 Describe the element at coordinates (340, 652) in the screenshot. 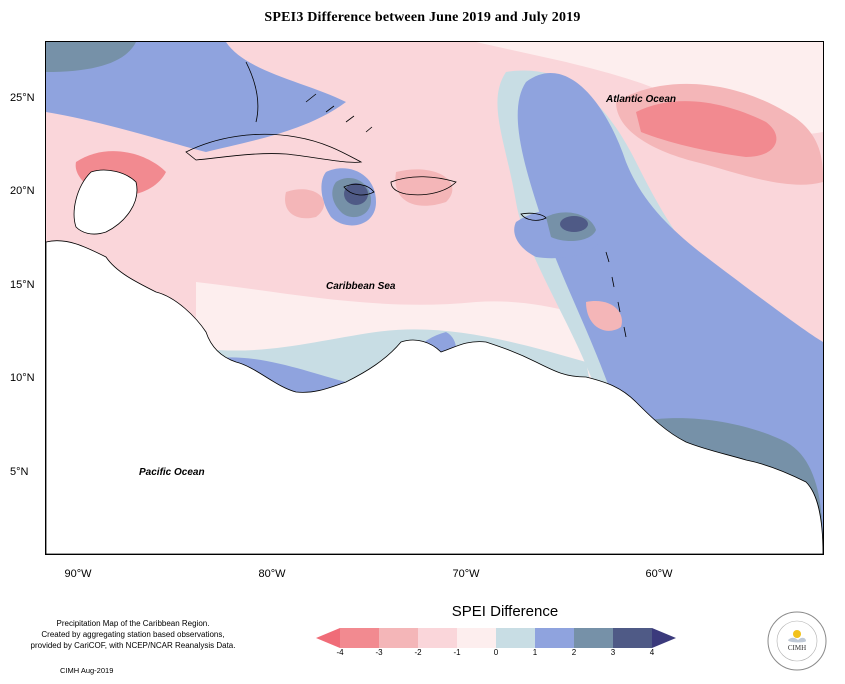

I see `legend-tick-1: -4` at that location.